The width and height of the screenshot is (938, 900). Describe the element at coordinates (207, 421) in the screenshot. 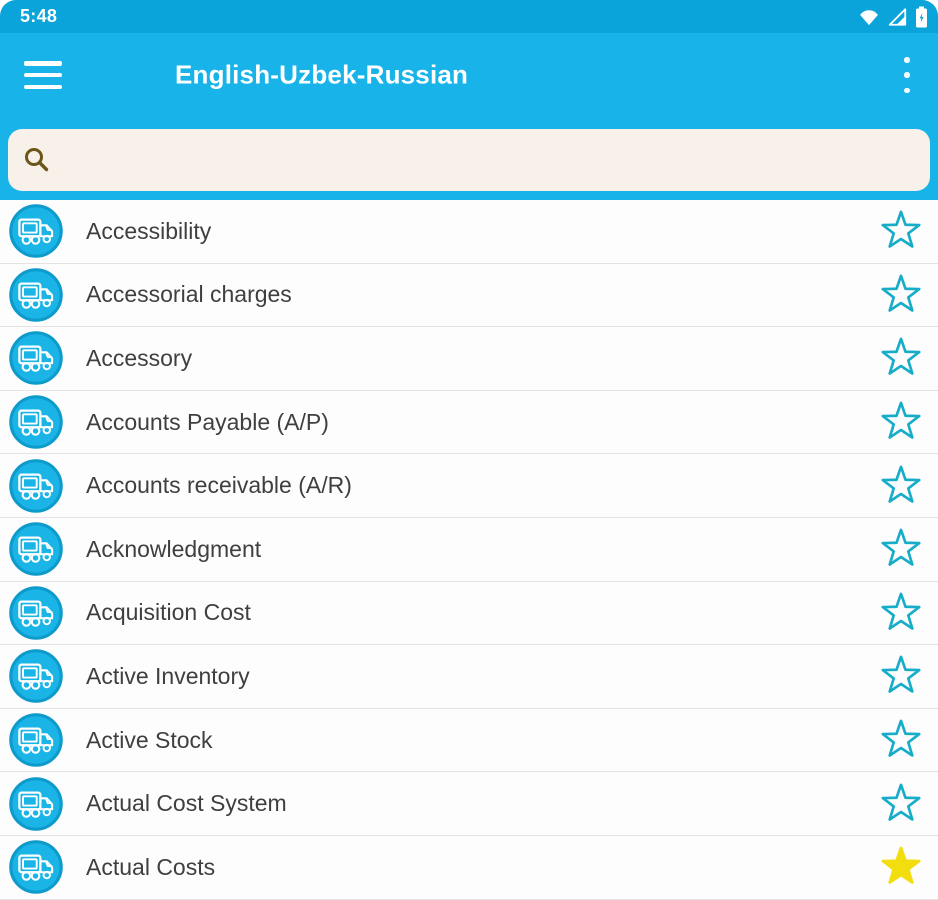

I see `term-label: Accounts Payable (A/P)` at that location.